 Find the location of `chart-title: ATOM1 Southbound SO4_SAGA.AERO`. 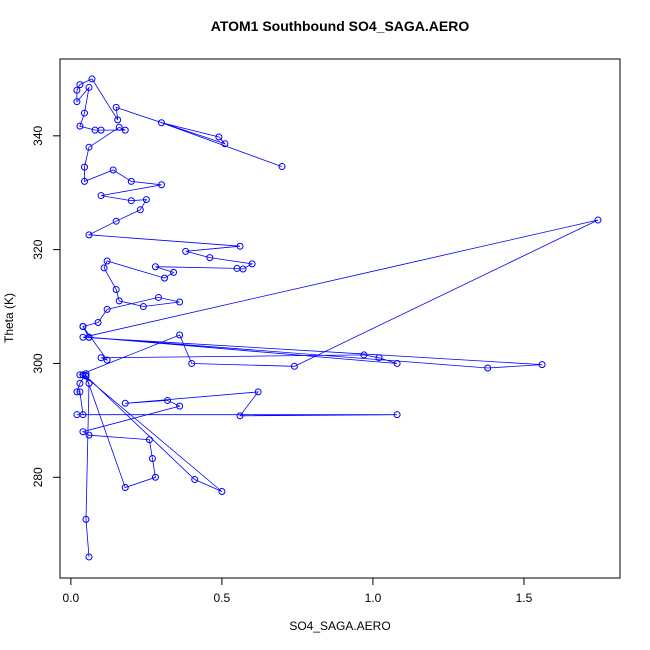

chart-title: ATOM1 Southbound SO4_SAGA.AERO is located at coordinates (340, 26).